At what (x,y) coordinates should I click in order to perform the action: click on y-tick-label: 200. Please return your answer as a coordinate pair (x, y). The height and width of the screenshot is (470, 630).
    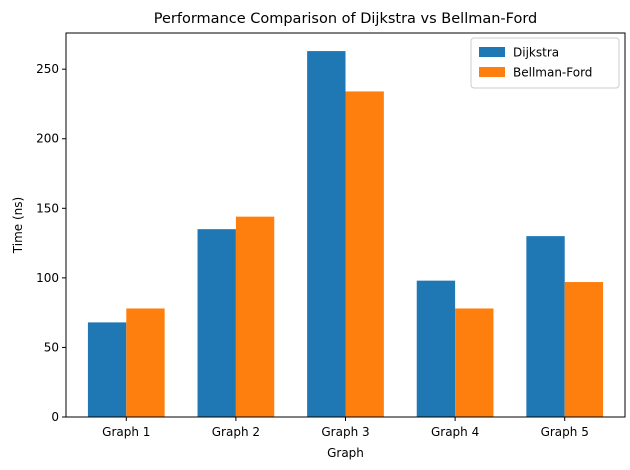
    Looking at the image, I should click on (47, 139).